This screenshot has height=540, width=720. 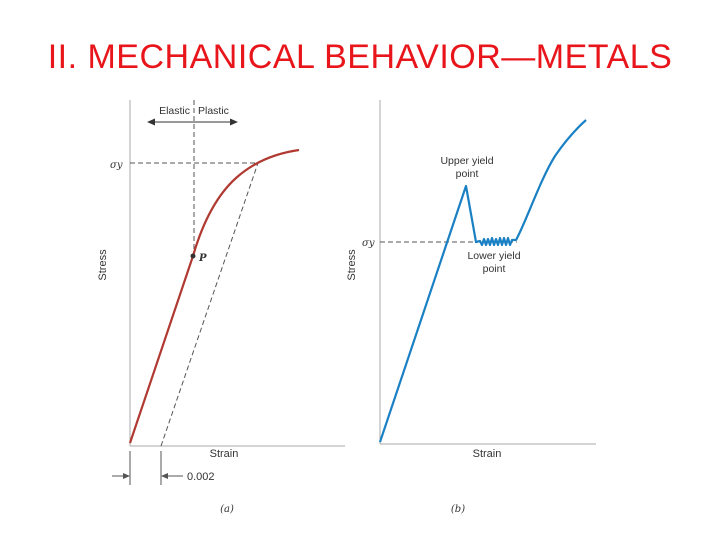 What do you see at coordinates (368, 243) in the screenshot?
I see `panel-b-yield-symbol: σy` at bounding box center [368, 243].